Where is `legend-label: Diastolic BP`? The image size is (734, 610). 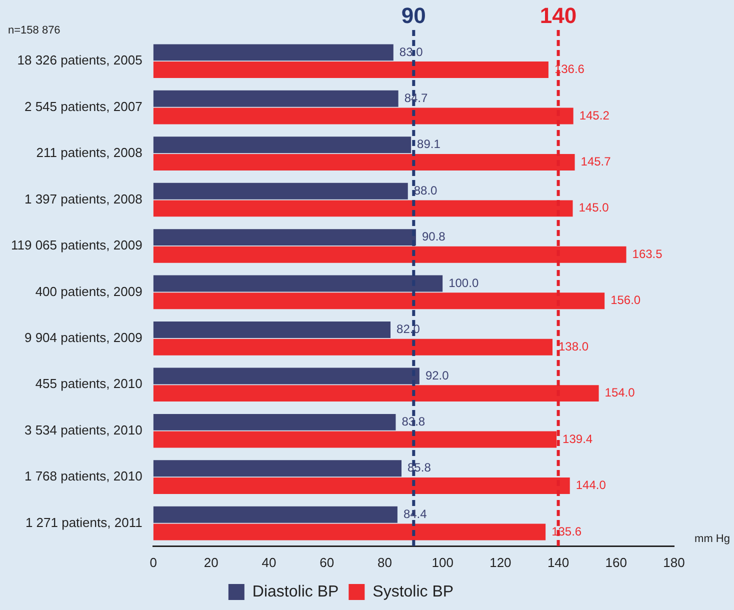 legend-label: Diastolic BP is located at coordinates (295, 591).